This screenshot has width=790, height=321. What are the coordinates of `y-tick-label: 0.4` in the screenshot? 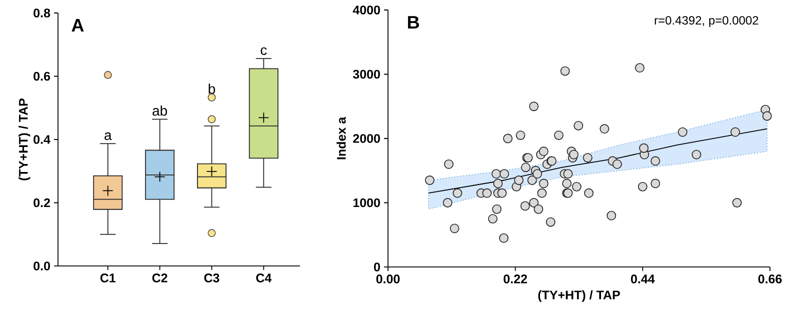 It's located at (42, 139).